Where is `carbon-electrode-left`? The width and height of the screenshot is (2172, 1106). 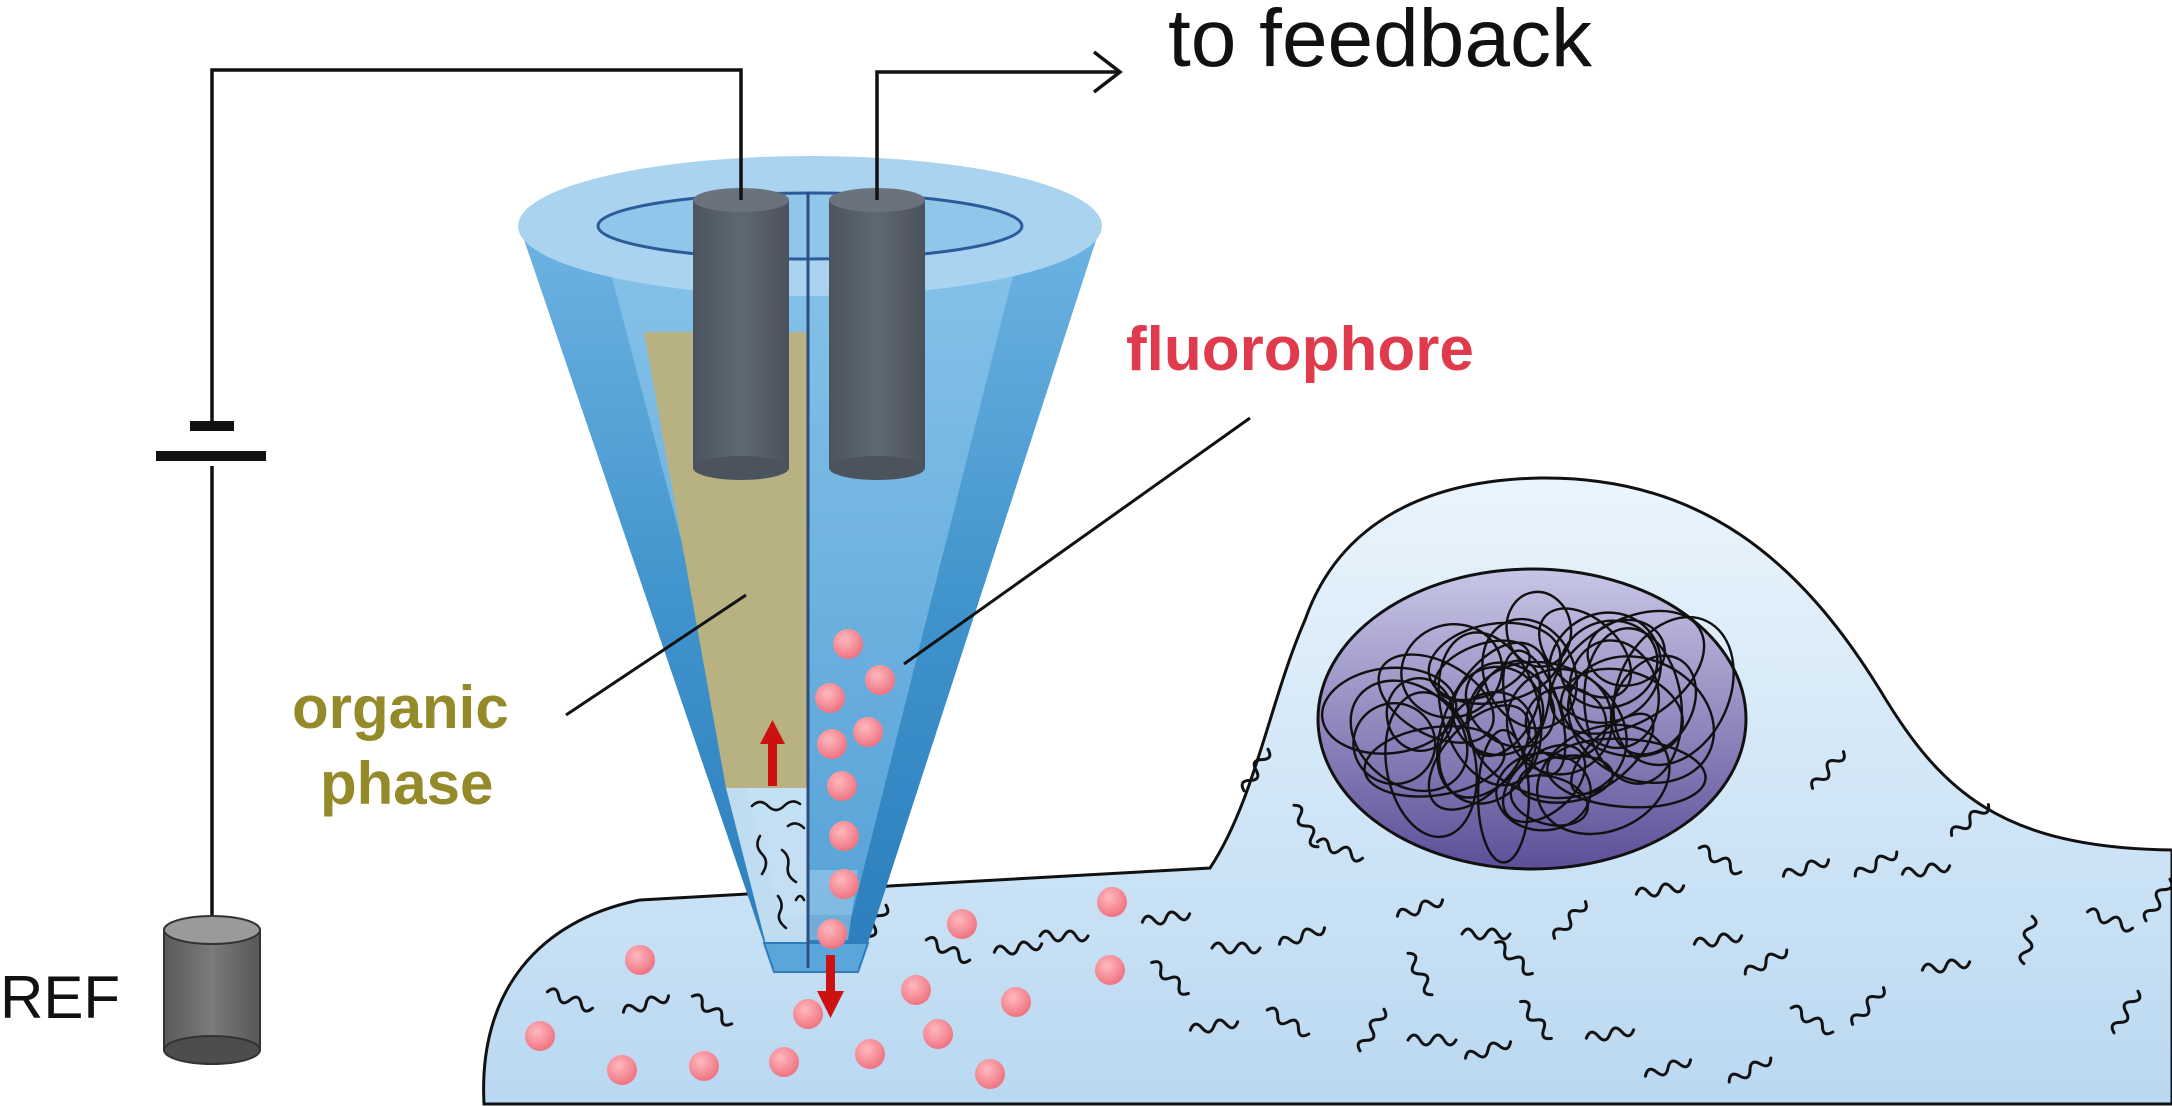
carbon-electrode-left is located at coordinates (741, 334).